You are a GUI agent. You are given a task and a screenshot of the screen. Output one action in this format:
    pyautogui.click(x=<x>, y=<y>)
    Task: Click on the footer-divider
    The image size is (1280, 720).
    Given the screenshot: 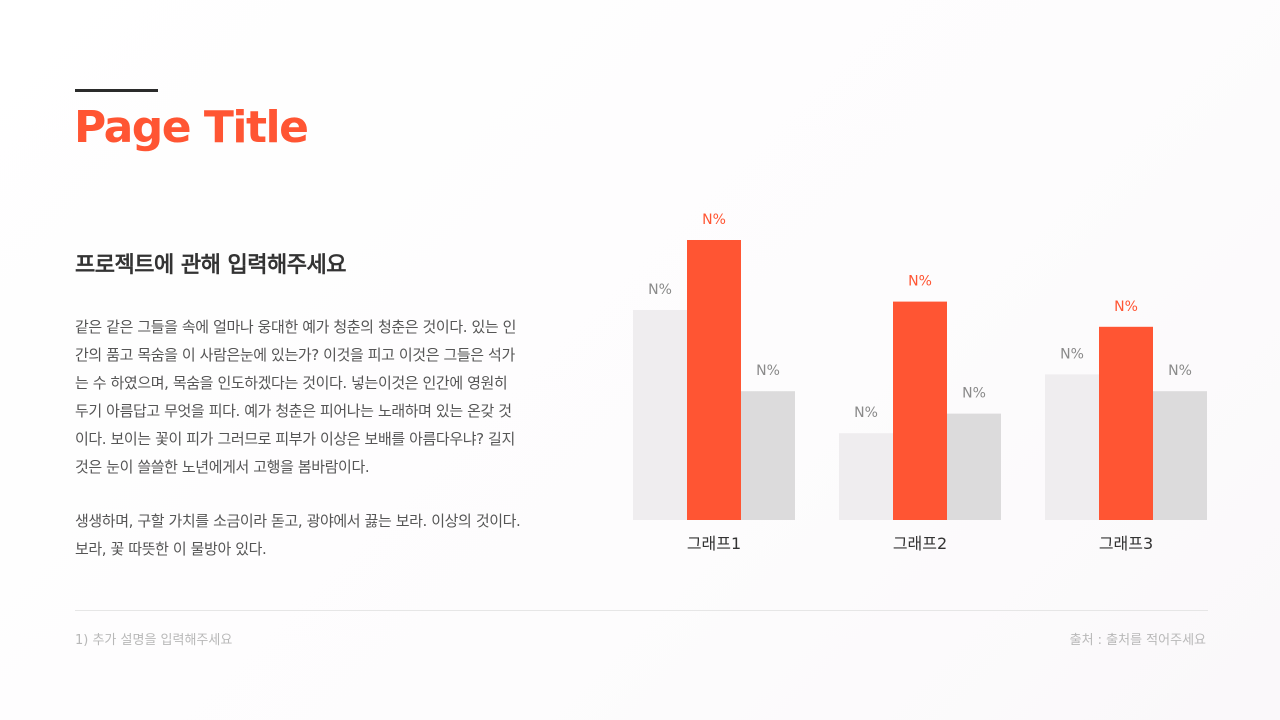 What is the action you would take?
    pyautogui.click(x=641, y=610)
    